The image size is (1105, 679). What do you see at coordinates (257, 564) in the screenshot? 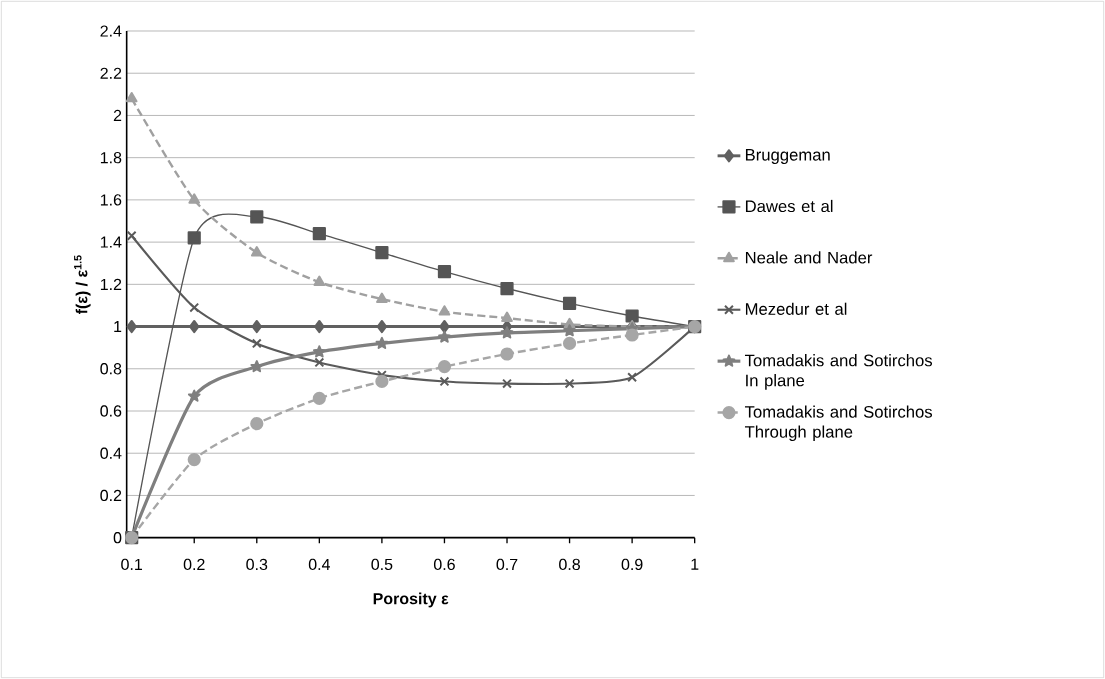
I see `x-tick-label: 0.3` at bounding box center [257, 564].